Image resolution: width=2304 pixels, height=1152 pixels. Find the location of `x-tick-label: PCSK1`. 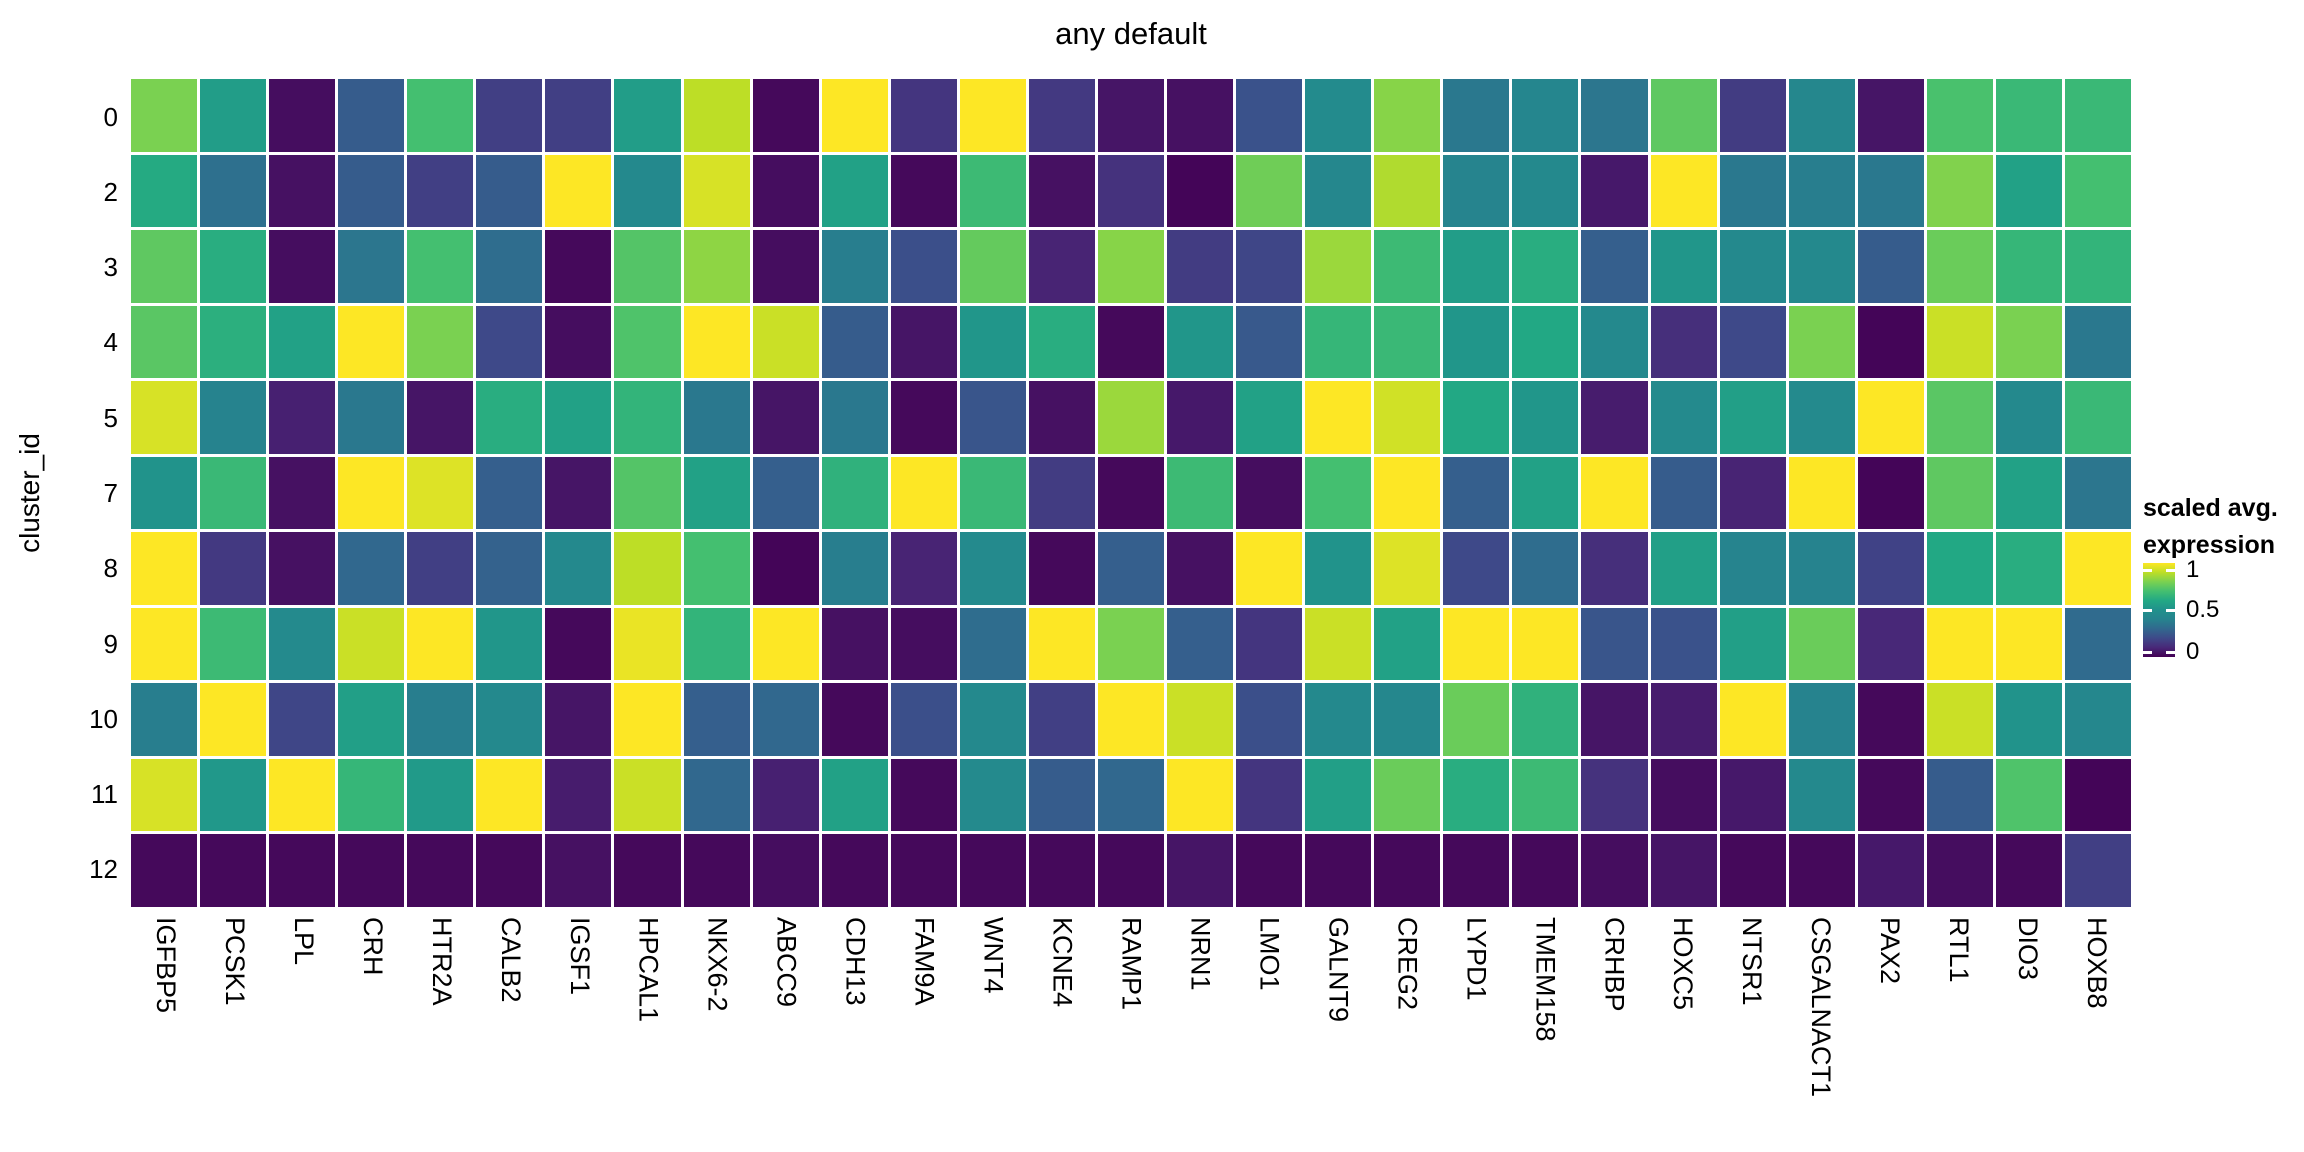

x-tick-label: PCSK1 is located at coordinates (234, 961).